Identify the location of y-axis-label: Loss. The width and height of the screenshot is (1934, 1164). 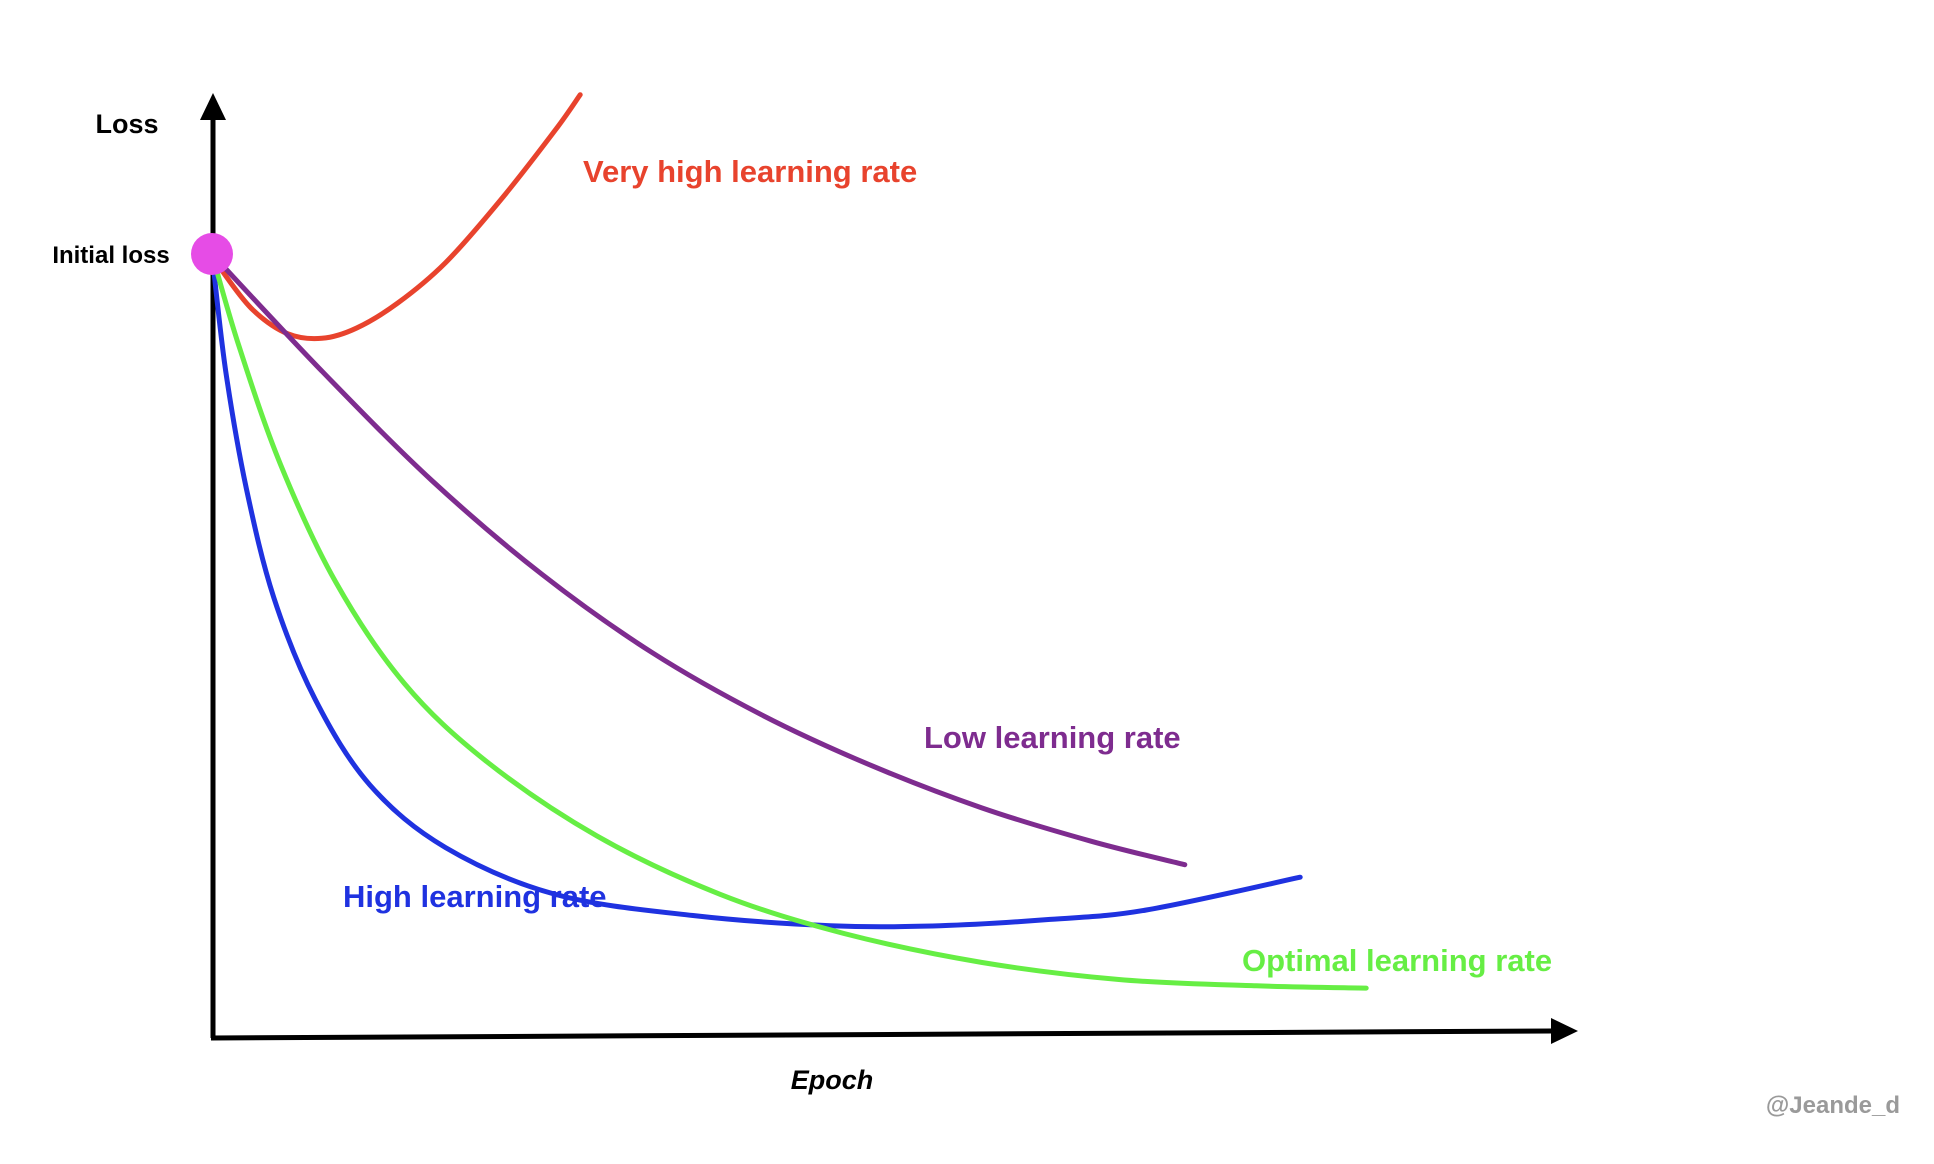
(126, 124).